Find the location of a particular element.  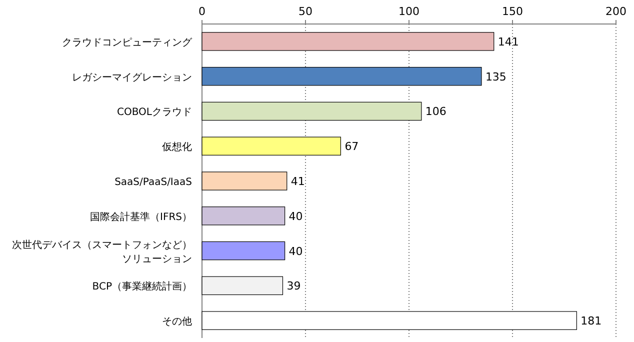

y-tick-label: 次世代デバイス（スマートフォンなど）ソリューション is located at coordinates (102, 251).